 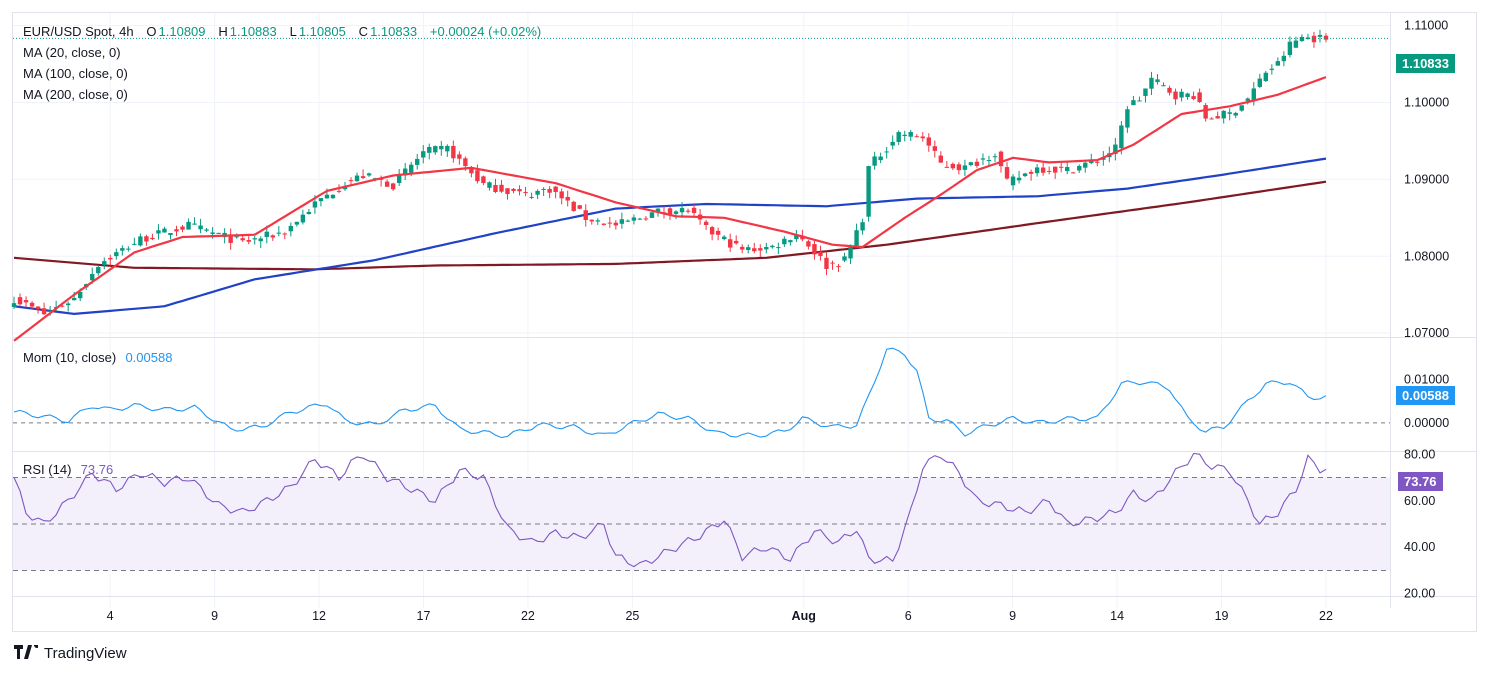 What do you see at coordinates (1426, 423) in the screenshot?
I see `mom-tick-label: 0.00000` at bounding box center [1426, 423].